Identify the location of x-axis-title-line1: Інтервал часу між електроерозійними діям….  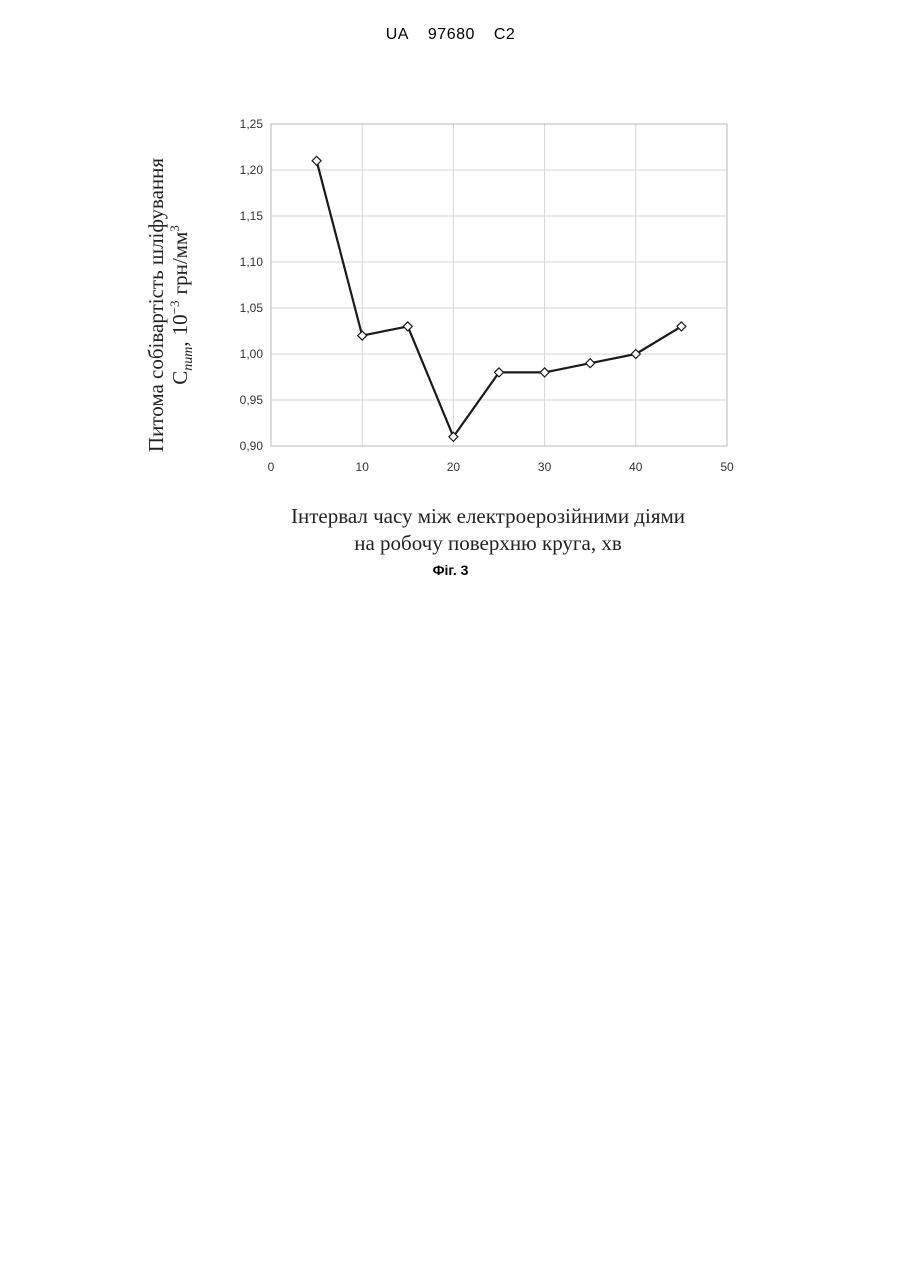
(488, 516).